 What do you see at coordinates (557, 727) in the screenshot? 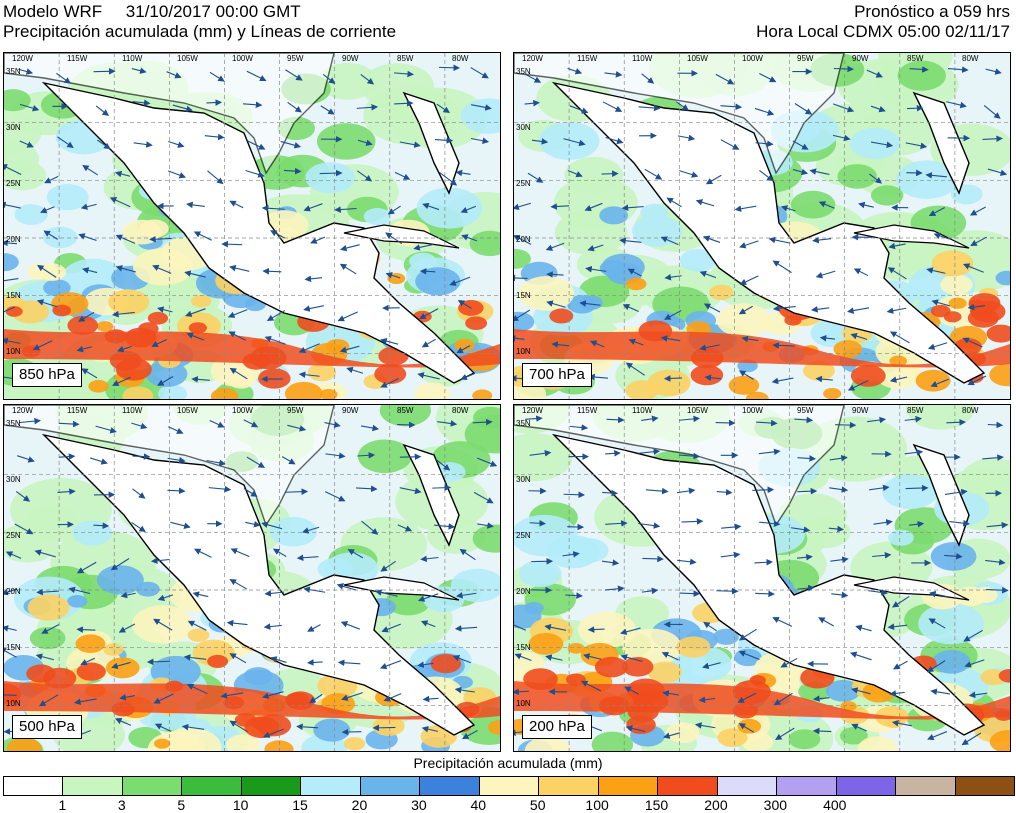
I see `panel-level-label: 200 hPa` at bounding box center [557, 727].